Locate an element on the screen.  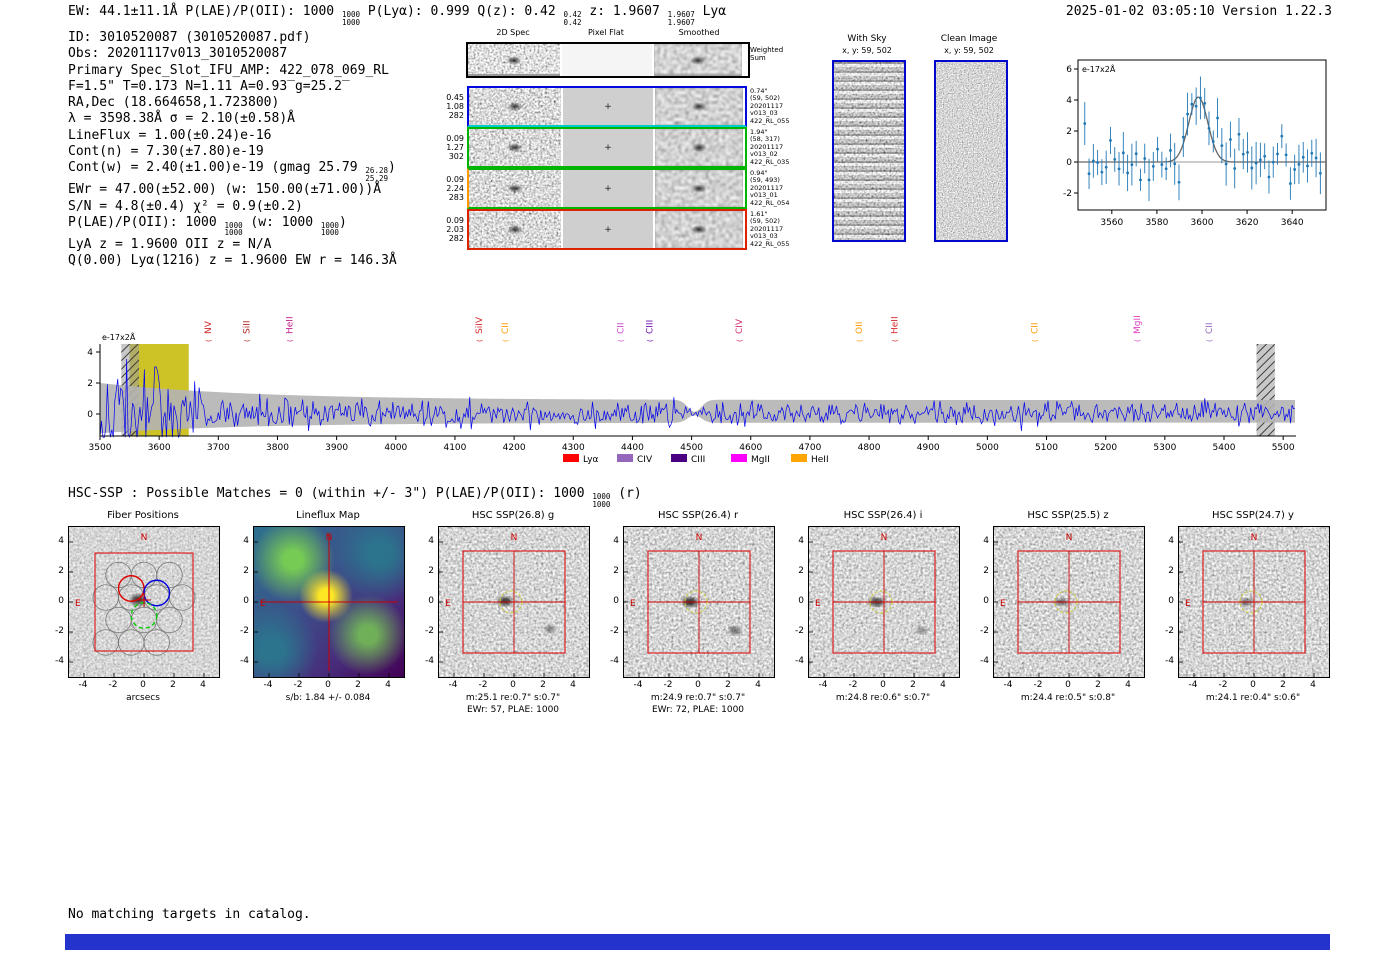
info-line: Obs: 20201117v013_3010520087 is located at coordinates (178, 54).